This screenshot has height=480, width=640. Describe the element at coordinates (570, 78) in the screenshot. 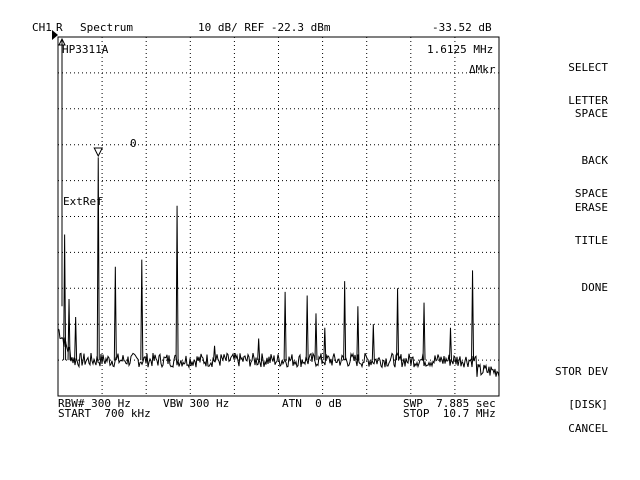

I see `softkey-select-letter: SELECT LETTER` at that location.